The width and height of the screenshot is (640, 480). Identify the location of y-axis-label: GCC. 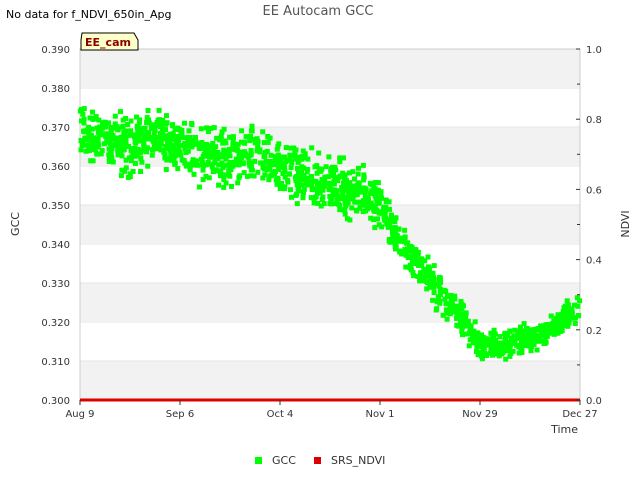
(15, 224).